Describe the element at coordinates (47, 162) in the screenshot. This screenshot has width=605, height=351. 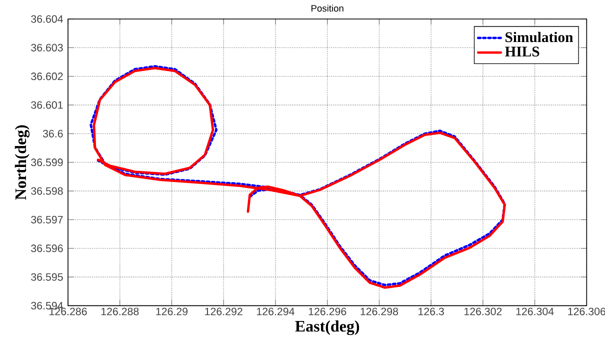
I see `y-tick-label: 36.599` at that location.